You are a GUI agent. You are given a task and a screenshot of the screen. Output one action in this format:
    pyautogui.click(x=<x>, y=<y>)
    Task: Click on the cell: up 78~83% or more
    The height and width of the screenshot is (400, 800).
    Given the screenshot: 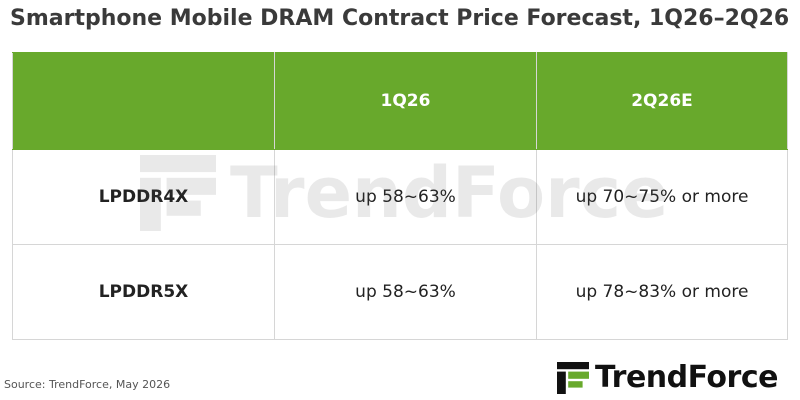 What is the action you would take?
    pyautogui.click(x=662, y=292)
    